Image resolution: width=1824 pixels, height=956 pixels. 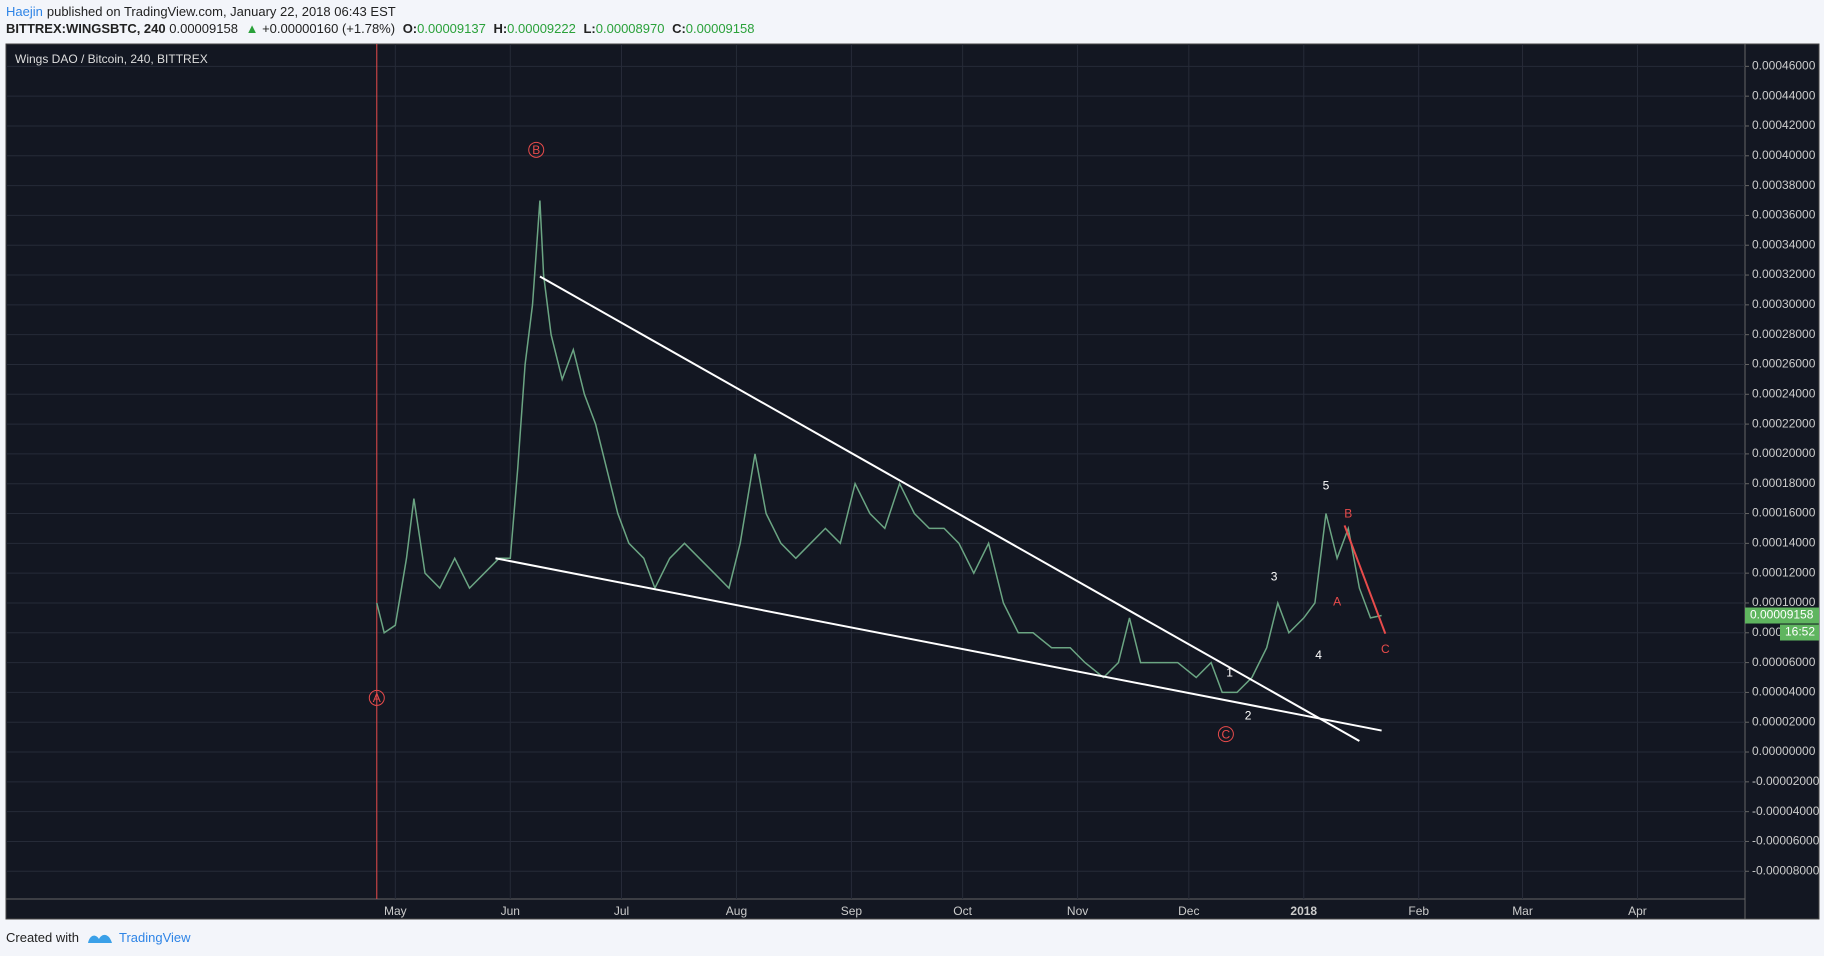 I want to click on y-tick-label: 0.00002000, so click(x=1784, y=721).